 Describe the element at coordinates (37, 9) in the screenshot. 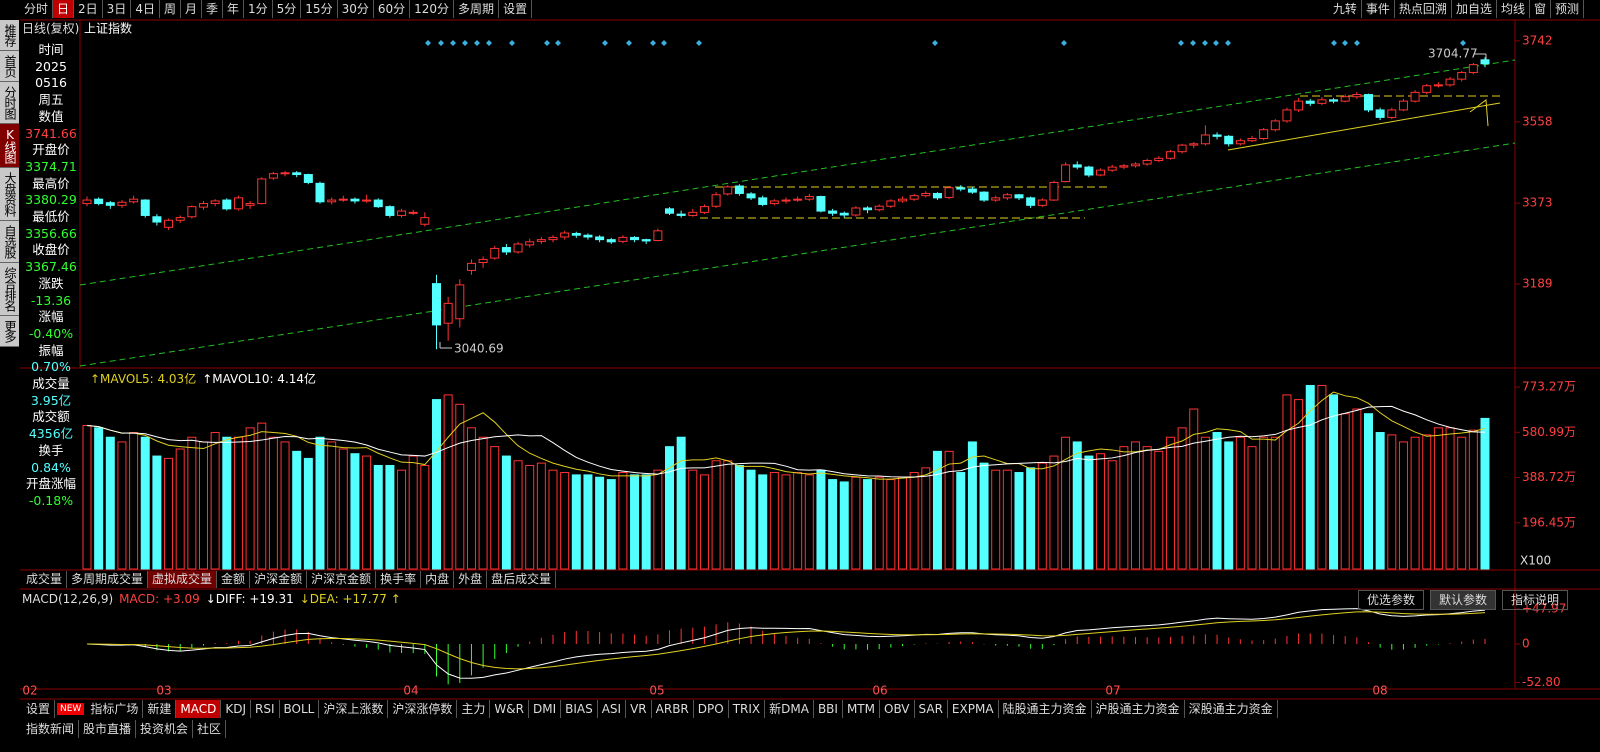

I see `period-tab: 分时` at that location.